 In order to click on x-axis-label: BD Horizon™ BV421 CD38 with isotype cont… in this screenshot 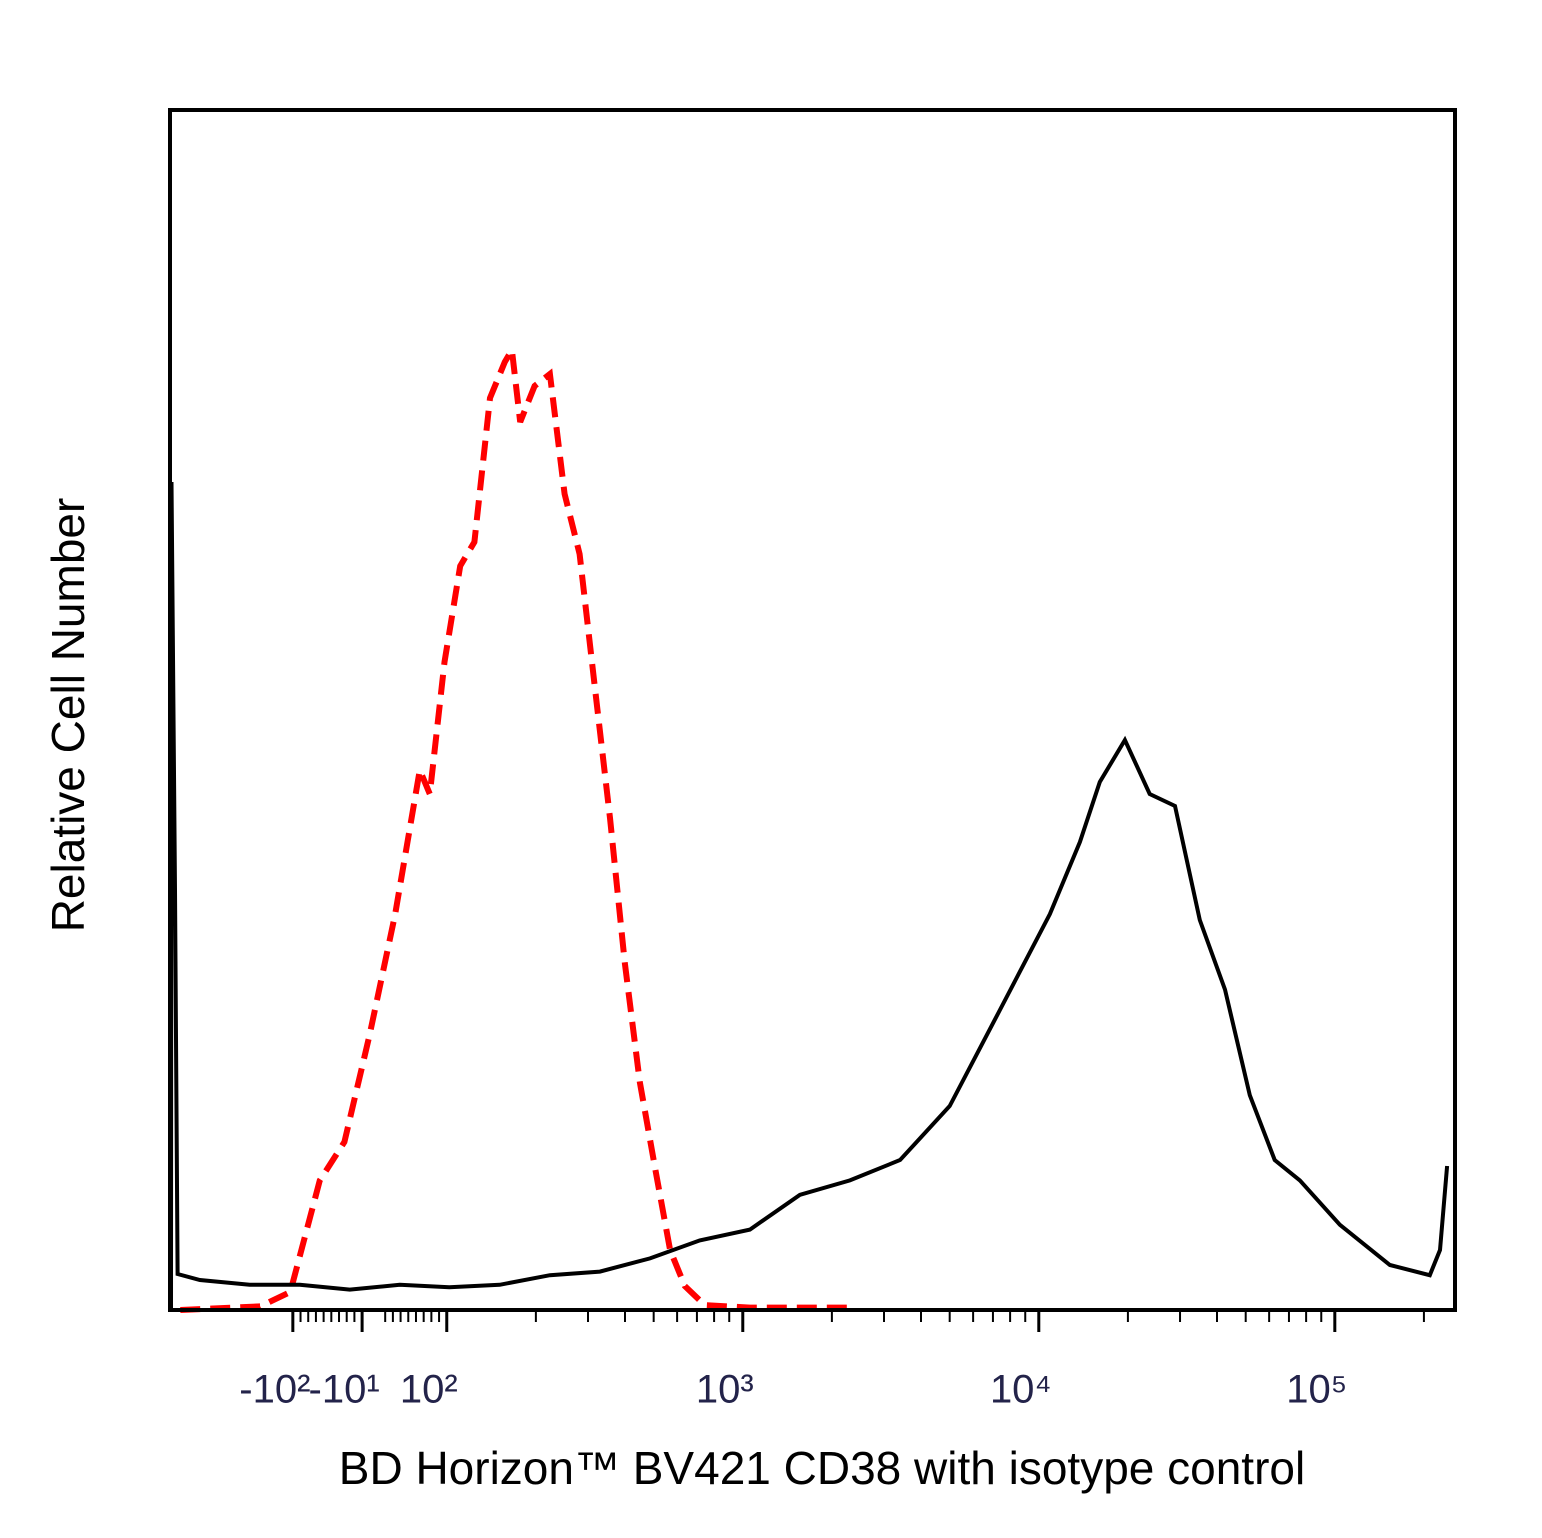, I will do `click(822, 1468)`.